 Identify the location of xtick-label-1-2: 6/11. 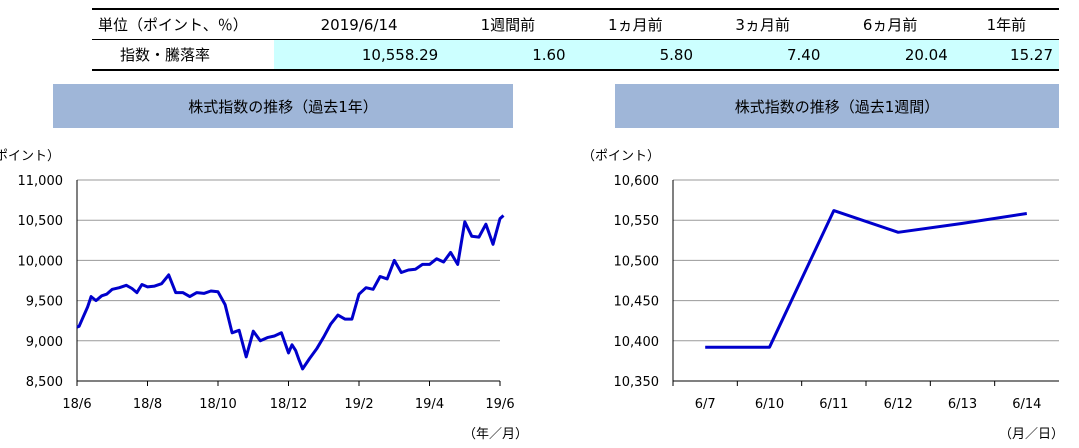
(833, 404).